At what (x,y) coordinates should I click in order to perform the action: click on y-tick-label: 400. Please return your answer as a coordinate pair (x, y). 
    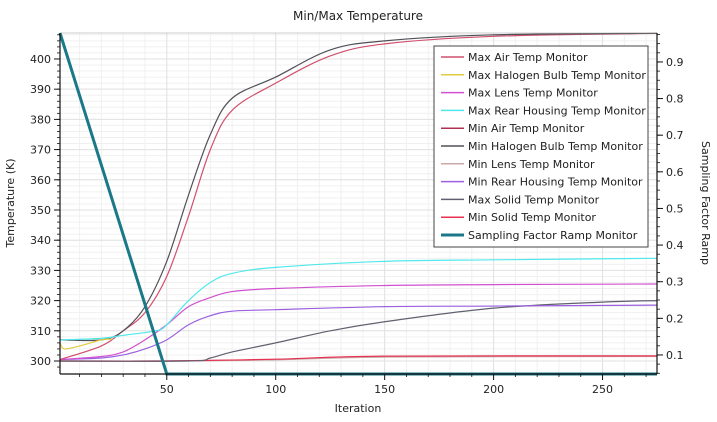
    Looking at the image, I should click on (40, 59).